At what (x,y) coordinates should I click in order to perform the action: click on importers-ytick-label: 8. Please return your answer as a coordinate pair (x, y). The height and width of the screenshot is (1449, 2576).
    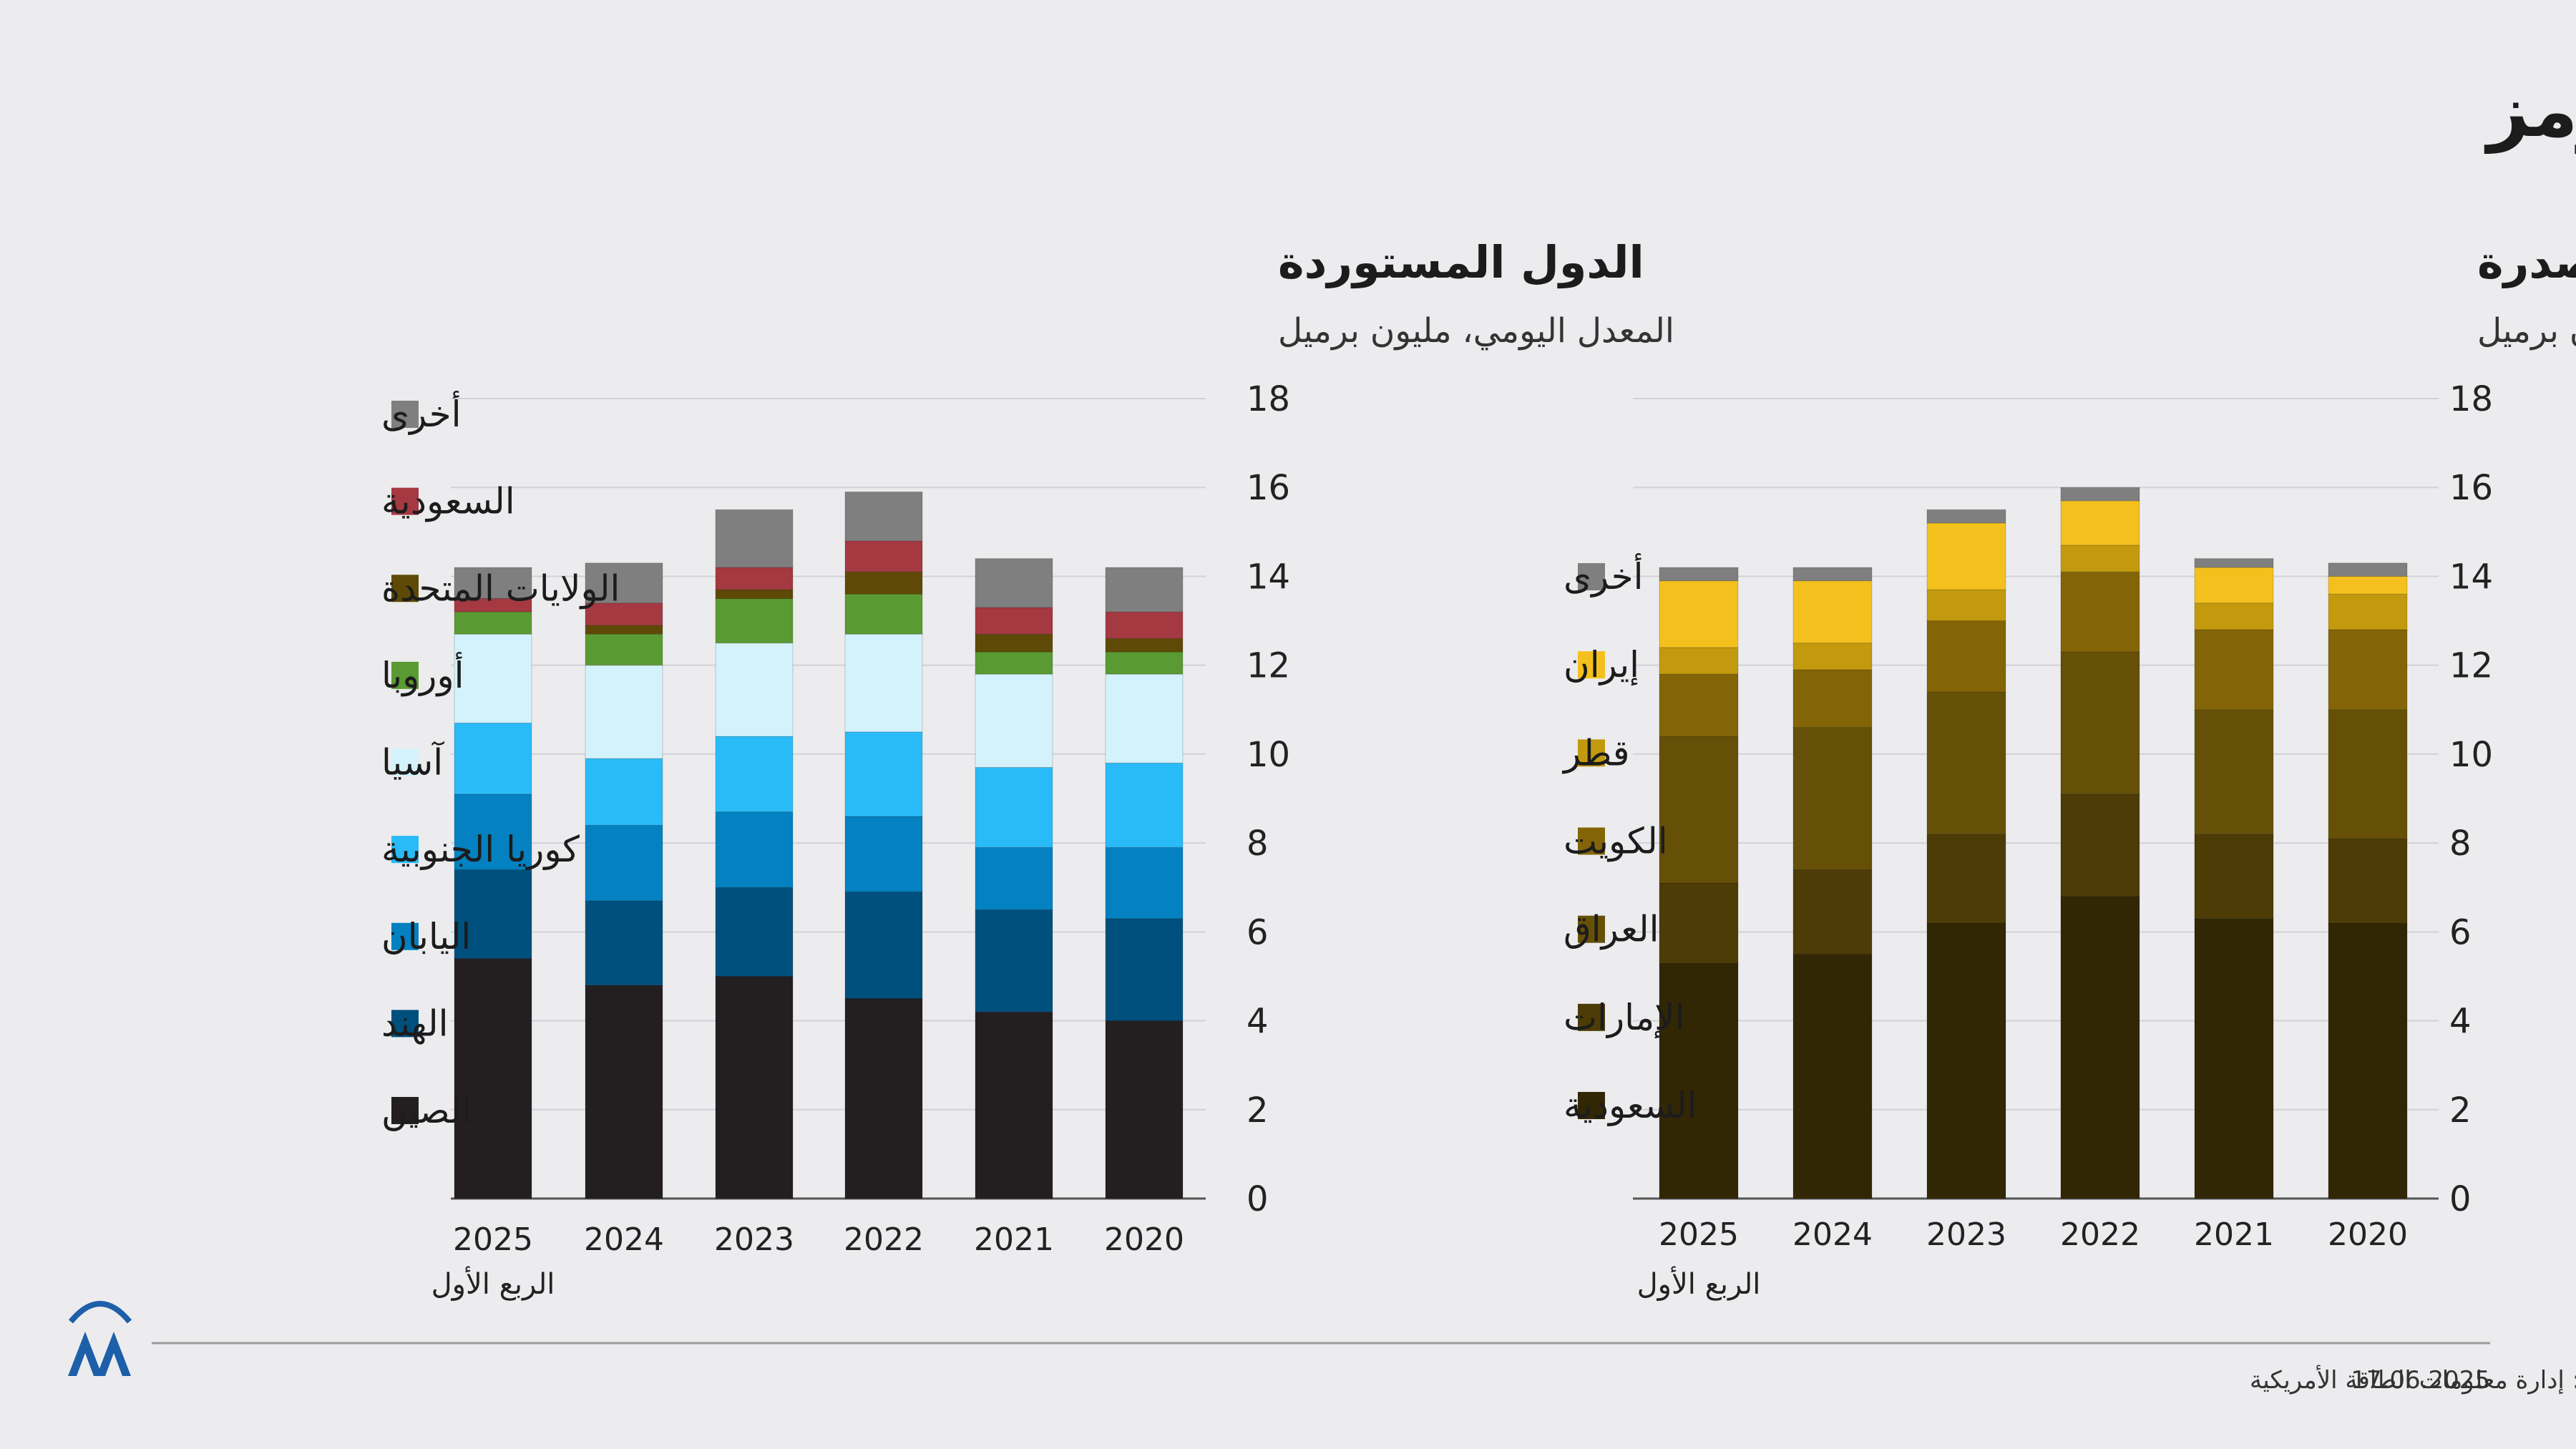
    Looking at the image, I should click on (1257, 844).